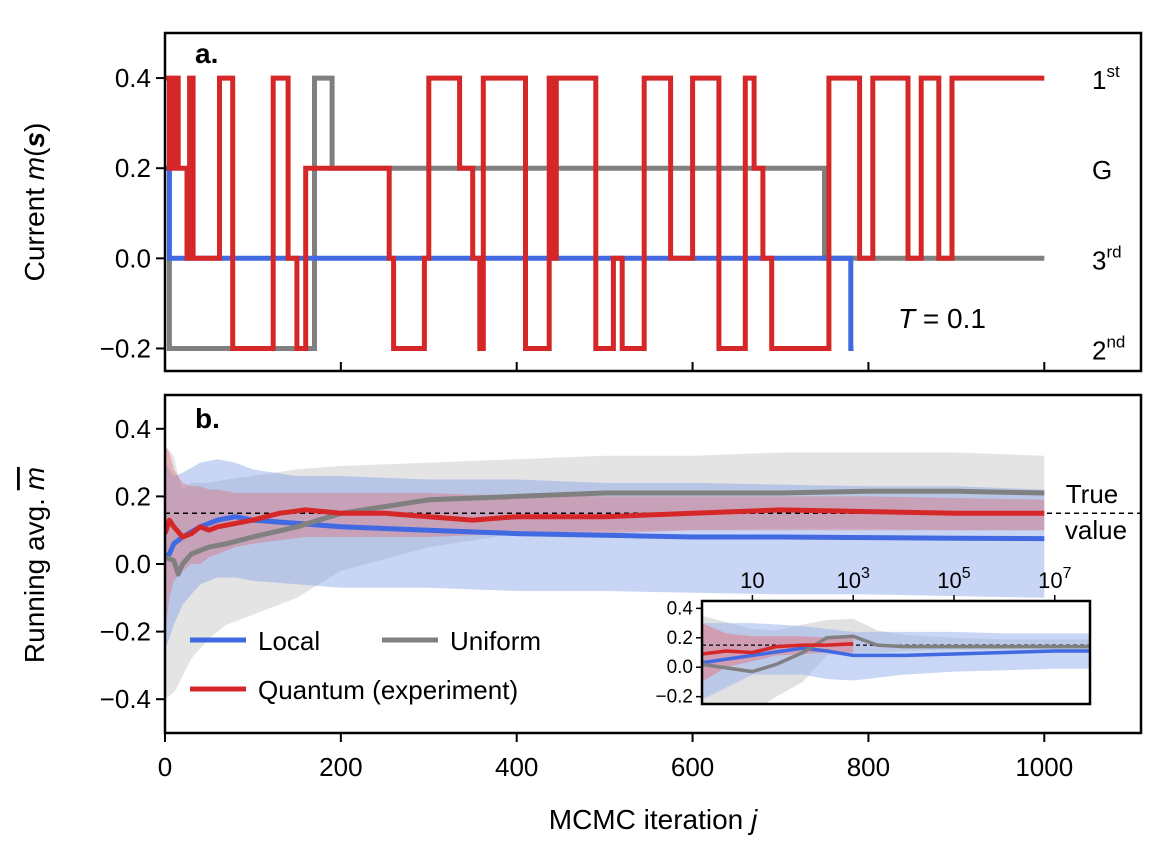 The height and width of the screenshot is (857, 1155). I want to click on true-value-label-line2: value, so click(1096, 530).